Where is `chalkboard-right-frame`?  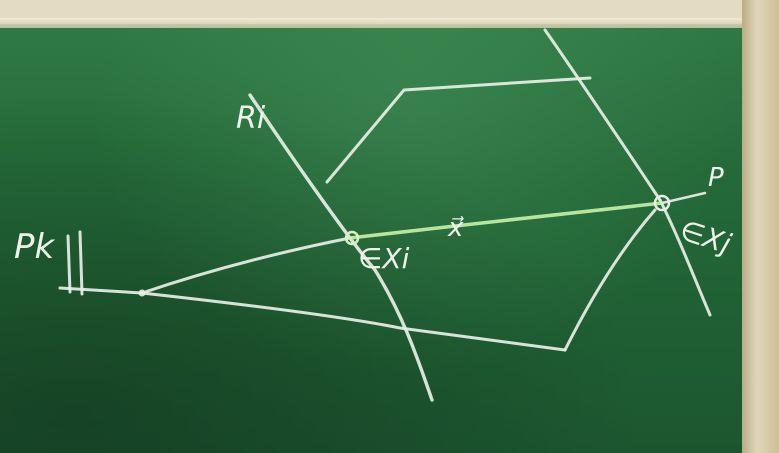
chalkboard-right-frame is located at coordinates (760, 226).